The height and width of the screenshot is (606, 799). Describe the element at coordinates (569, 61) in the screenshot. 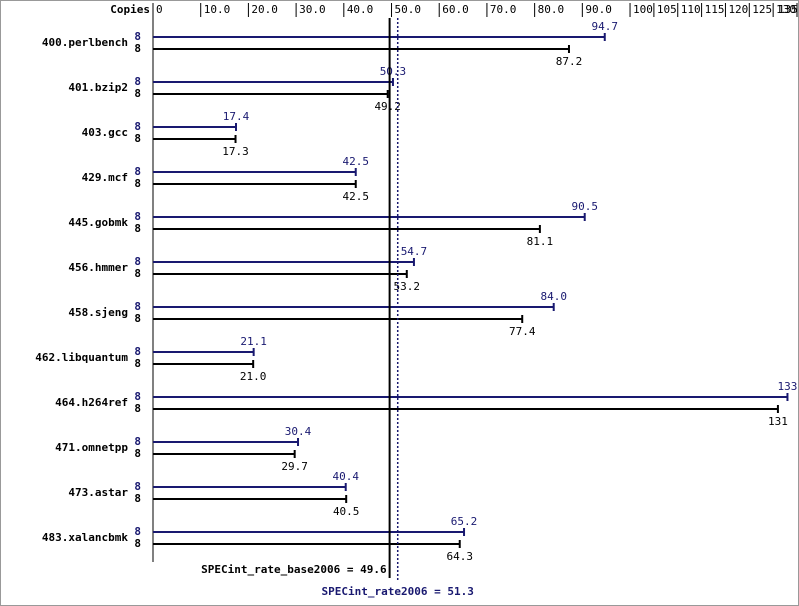

I see `value-label: 87.2` at that location.